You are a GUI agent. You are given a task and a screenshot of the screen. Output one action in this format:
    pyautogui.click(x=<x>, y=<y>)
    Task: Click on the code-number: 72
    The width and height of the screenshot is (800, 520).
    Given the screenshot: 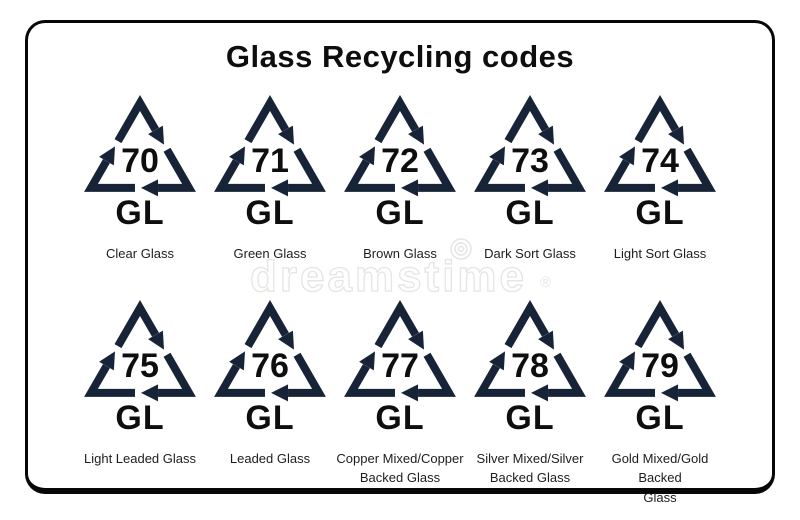 What is the action you would take?
    pyautogui.click(x=400, y=161)
    